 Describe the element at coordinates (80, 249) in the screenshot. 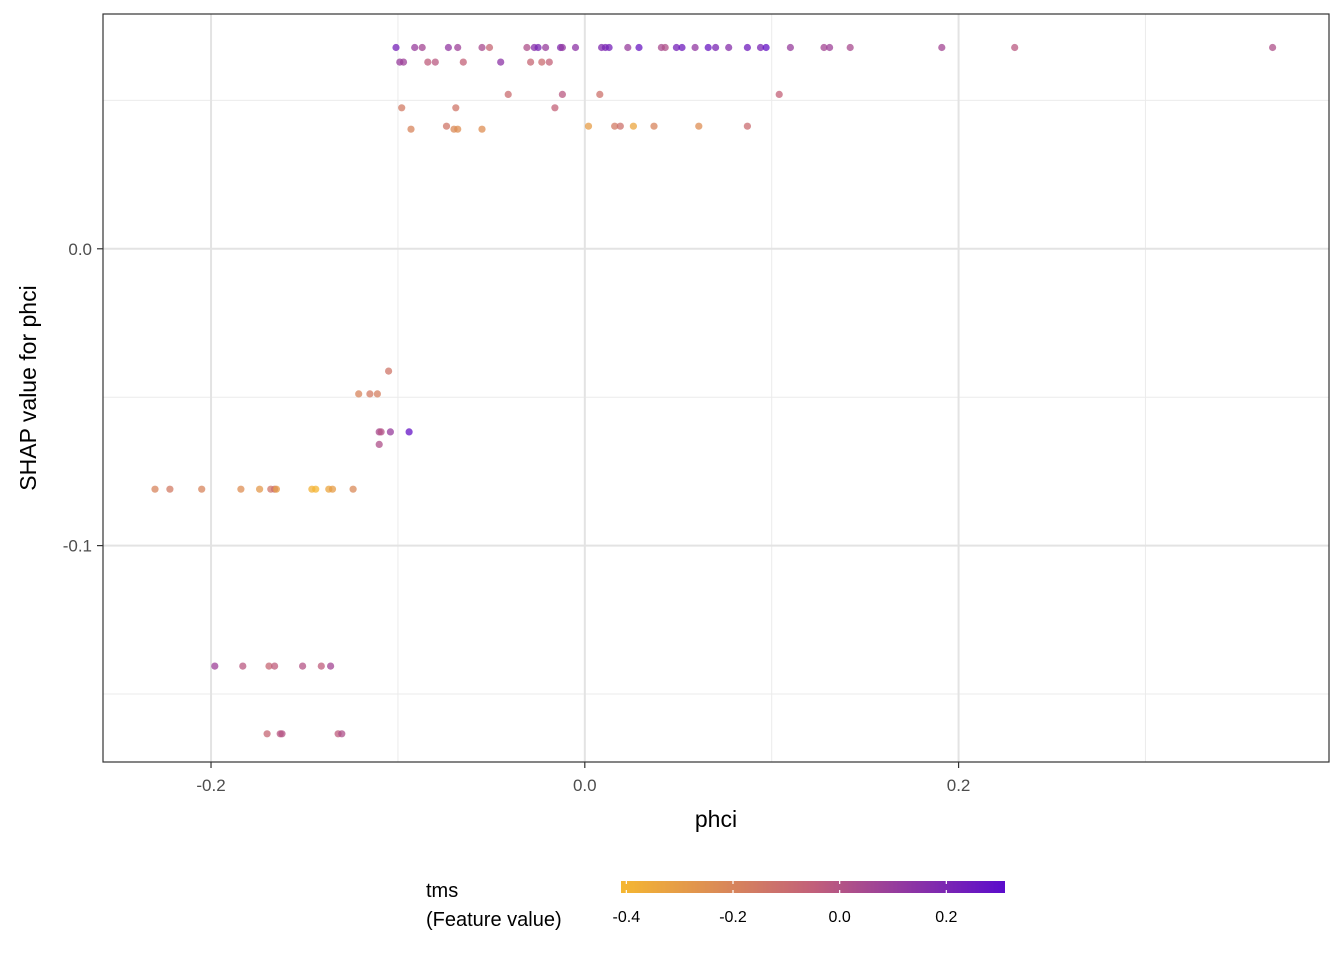

I see `y-tick-label: 0.0` at that location.